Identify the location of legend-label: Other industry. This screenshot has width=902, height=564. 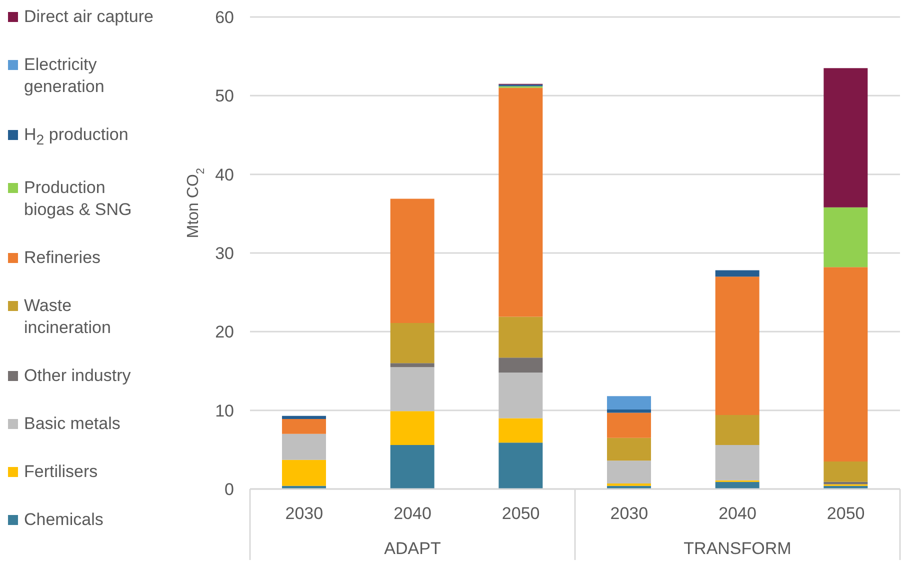
(77, 376).